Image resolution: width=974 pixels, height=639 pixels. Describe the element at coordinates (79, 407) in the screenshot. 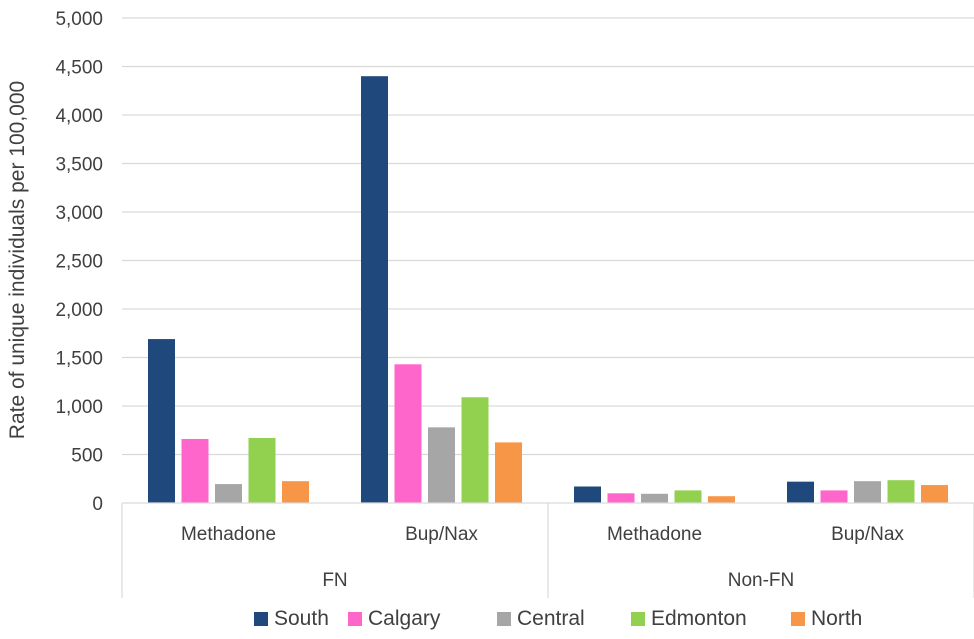

I see `y-tick-label: 1,000` at that location.